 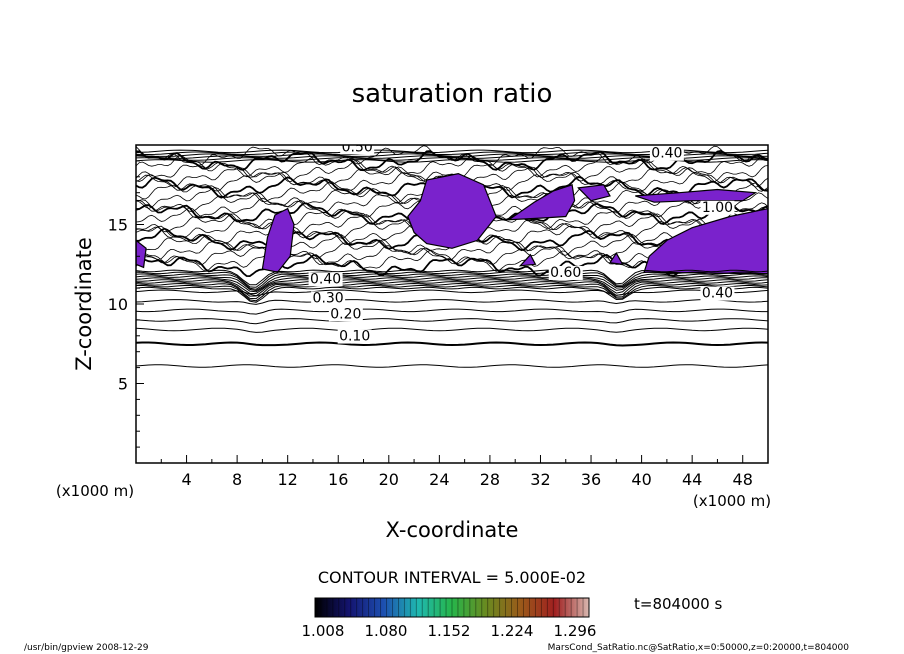 What do you see at coordinates (540, 479) in the screenshot?
I see `x-tick-label: 32` at bounding box center [540, 479].